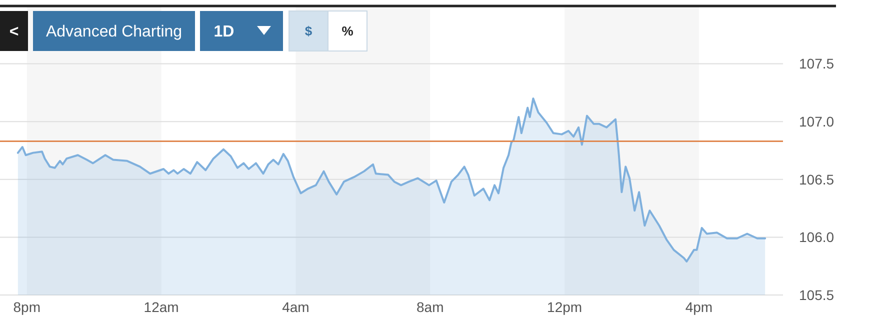 Image resolution: width=870 pixels, height=323 pixels. What do you see at coordinates (816, 64) in the screenshot?
I see `y-tick-label: 107.5` at bounding box center [816, 64].